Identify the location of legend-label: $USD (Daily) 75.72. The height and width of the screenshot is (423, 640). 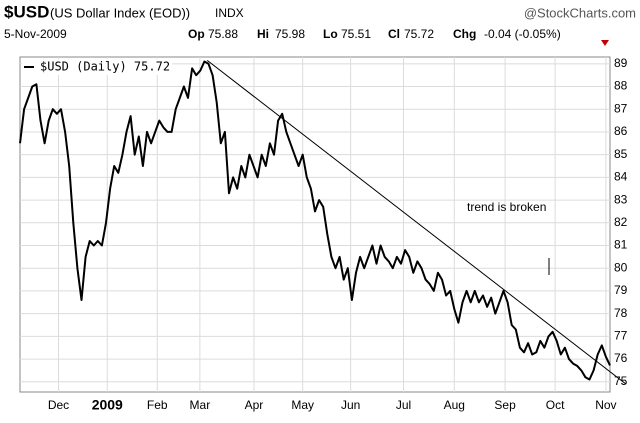
(105, 67).